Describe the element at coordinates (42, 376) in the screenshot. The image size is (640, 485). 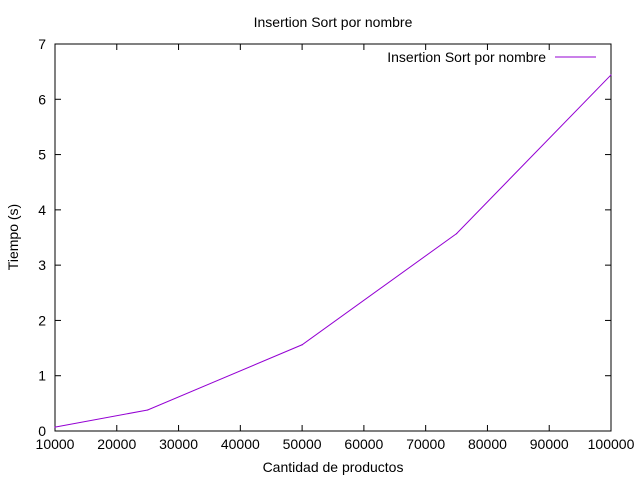
I see `y-tick-label: 1` at that location.